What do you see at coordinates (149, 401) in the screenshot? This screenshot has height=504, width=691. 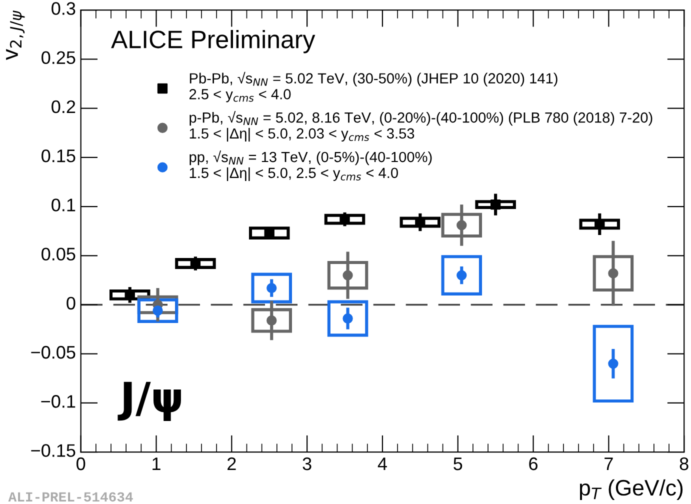 I see `annotation: J/ψ` at bounding box center [149, 401].